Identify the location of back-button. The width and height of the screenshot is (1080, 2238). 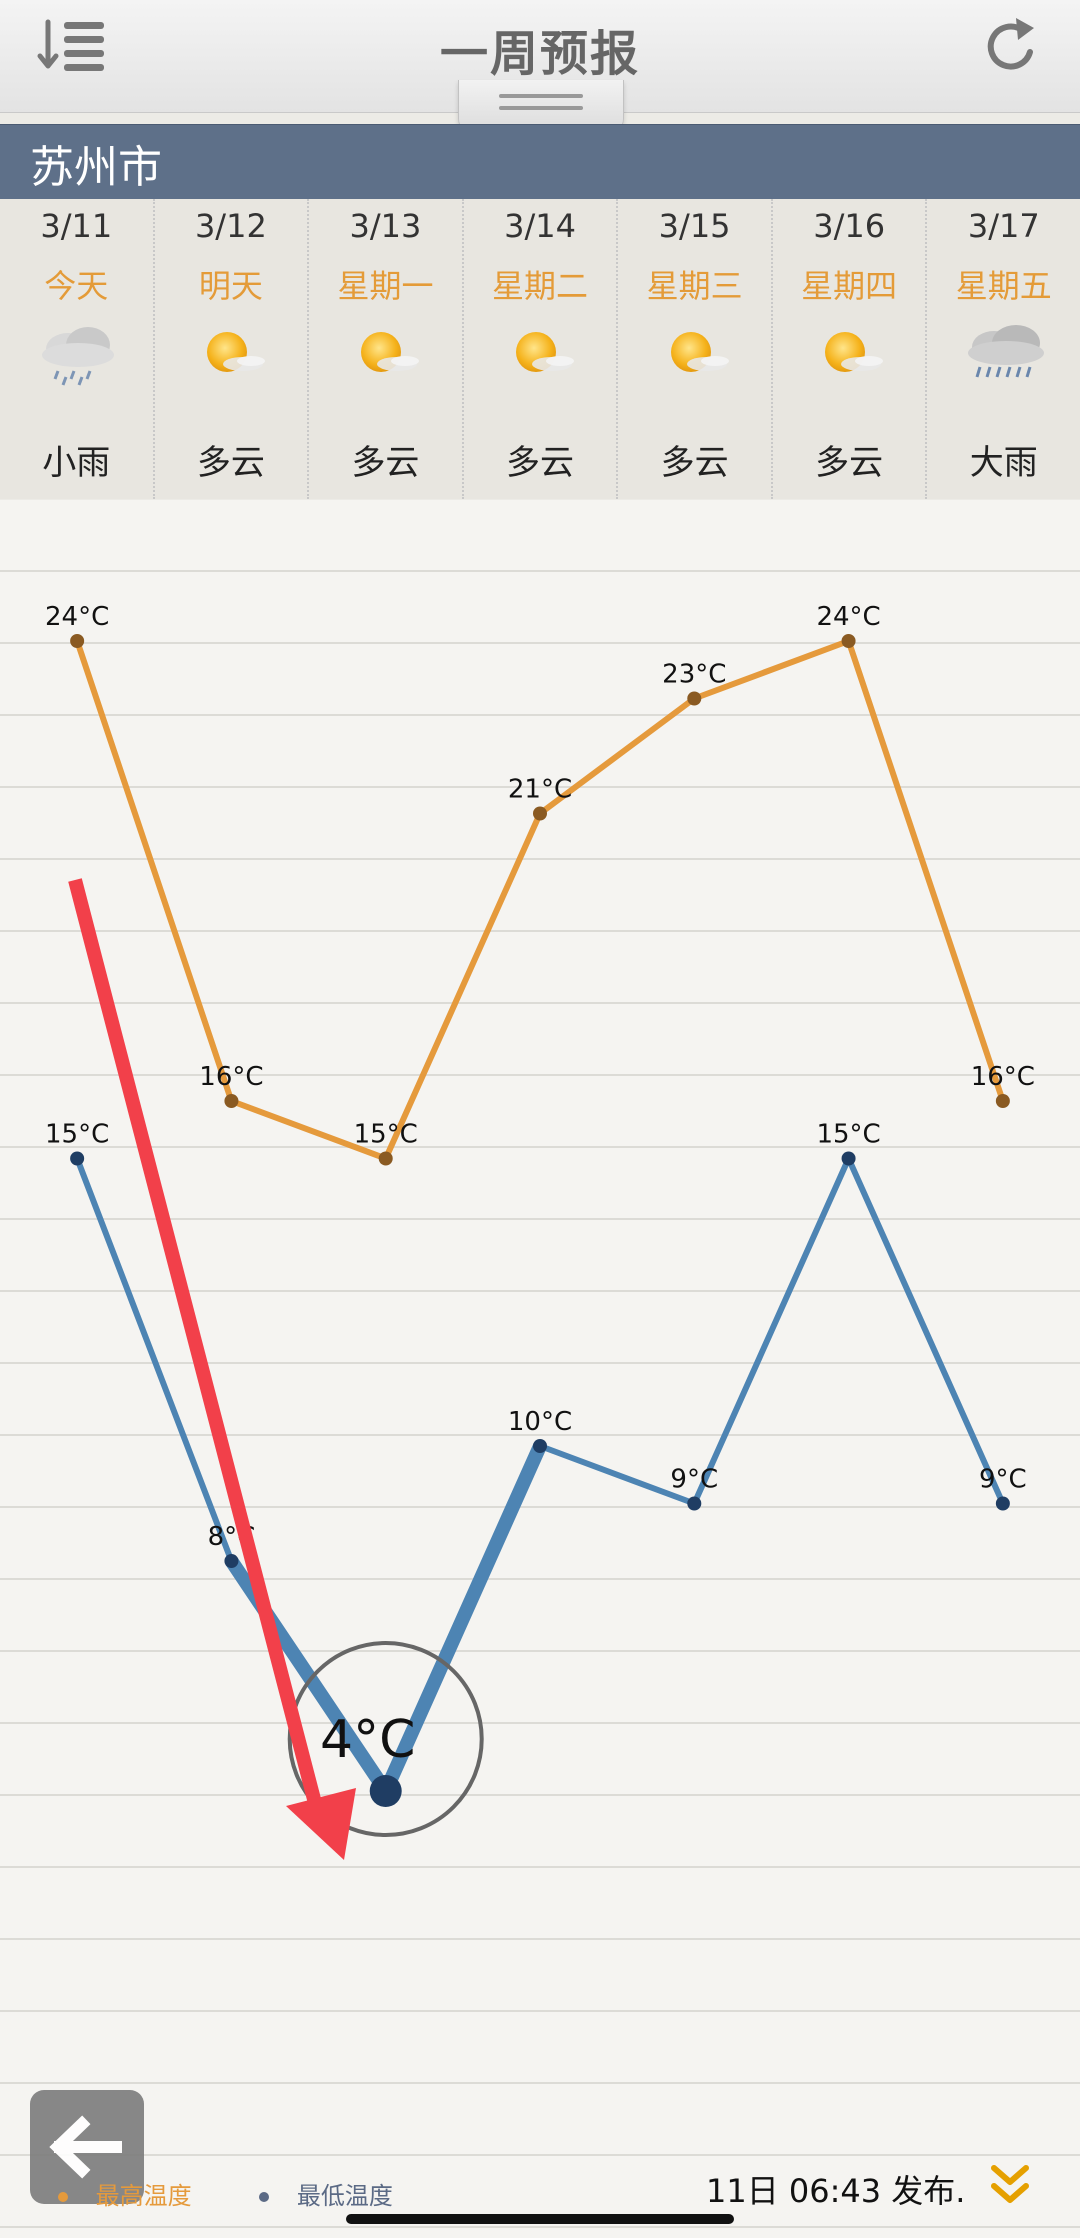
(87, 2147).